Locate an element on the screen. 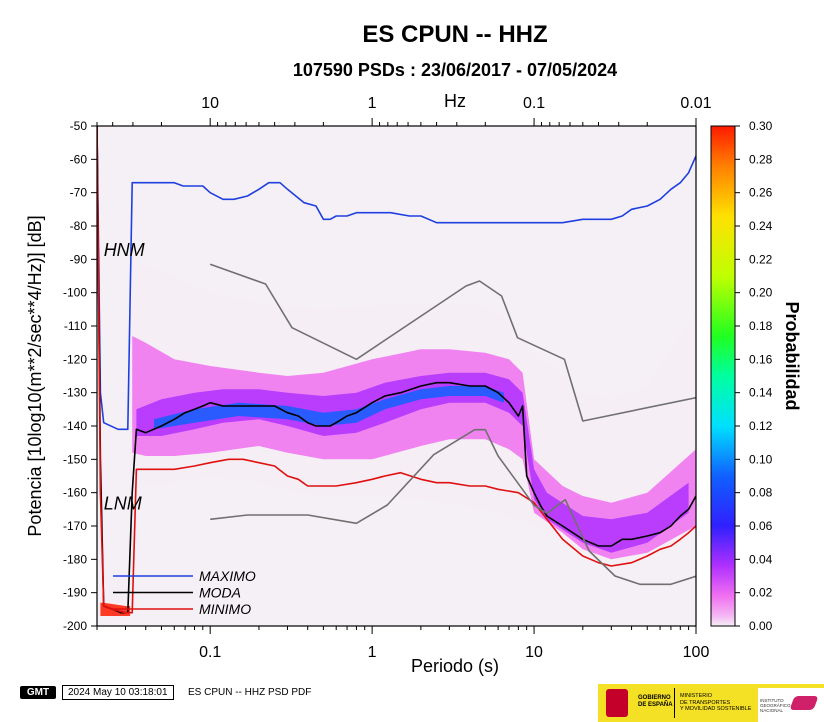 Image resolution: width=824 pixels, height=722 pixels. y-tick-label: -90 is located at coordinates (79, 259).